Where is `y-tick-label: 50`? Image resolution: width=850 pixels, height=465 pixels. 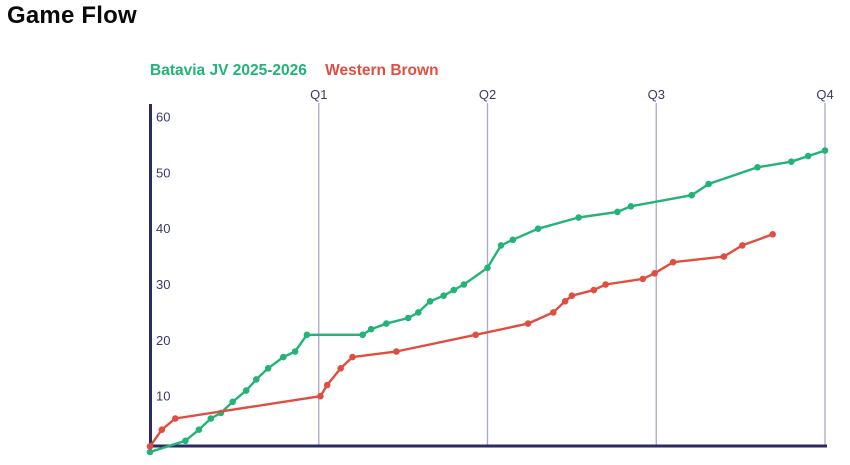
y-tick-label: 50 is located at coordinates (163, 172).